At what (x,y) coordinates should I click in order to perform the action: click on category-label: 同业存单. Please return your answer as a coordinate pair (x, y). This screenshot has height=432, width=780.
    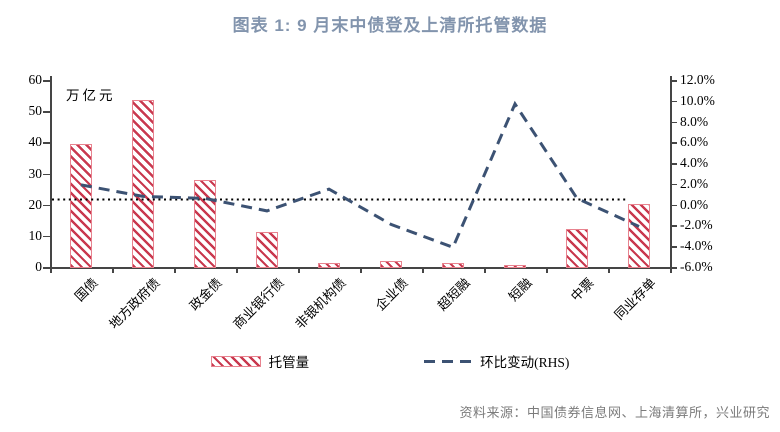
    Looking at the image, I should click on (635, 299).